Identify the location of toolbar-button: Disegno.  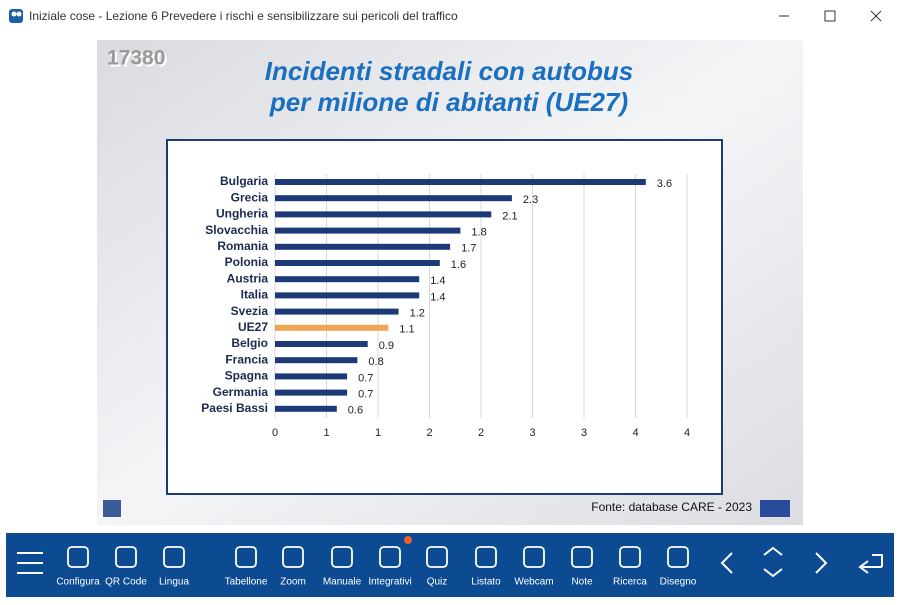
(678, 567).